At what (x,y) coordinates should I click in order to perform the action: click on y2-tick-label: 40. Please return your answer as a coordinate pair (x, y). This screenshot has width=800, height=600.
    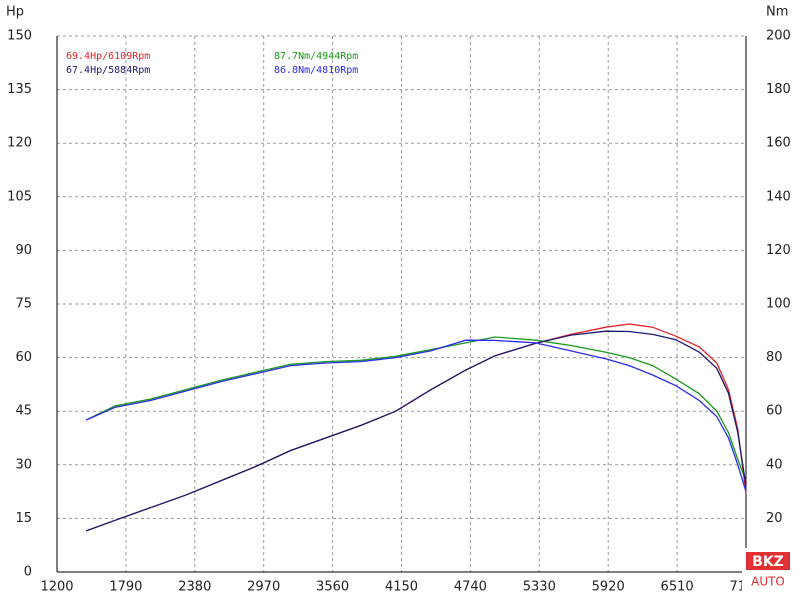
    Looking at the image, I should click on (774, 464).